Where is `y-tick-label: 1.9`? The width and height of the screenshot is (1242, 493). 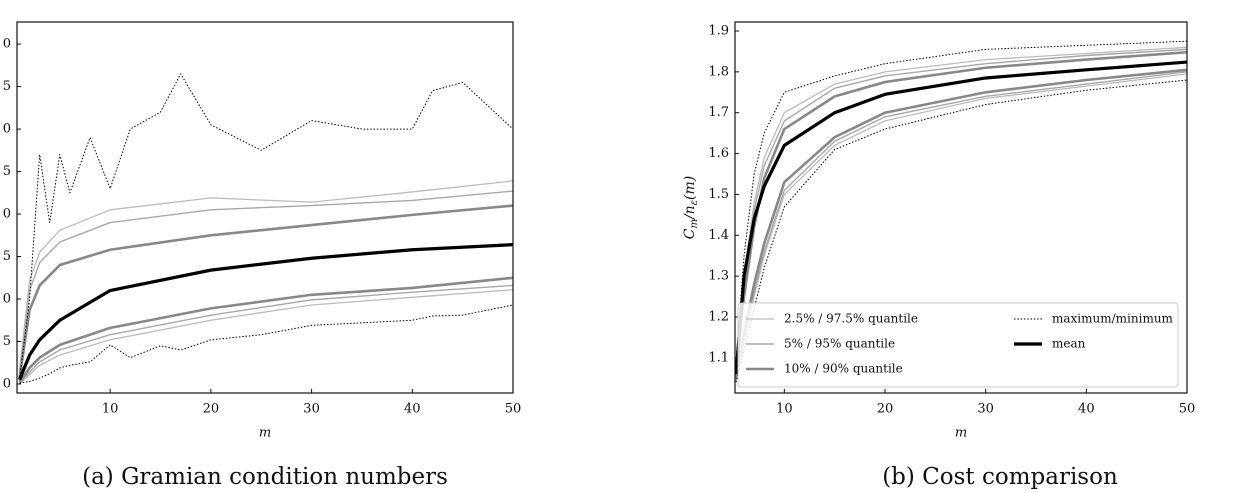
y-tick-label: 1.9 is located at coordinates (718, 30).